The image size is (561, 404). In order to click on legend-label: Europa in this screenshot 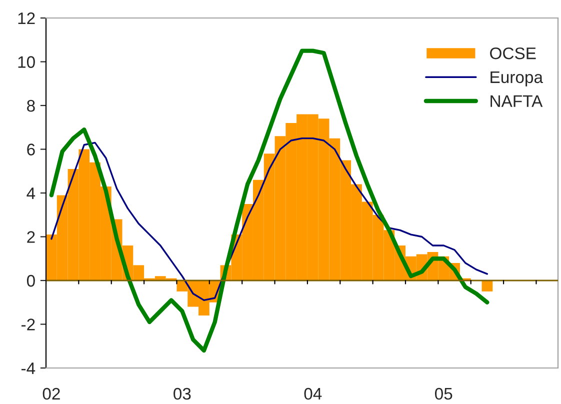, I will do `click(517, 78)`.